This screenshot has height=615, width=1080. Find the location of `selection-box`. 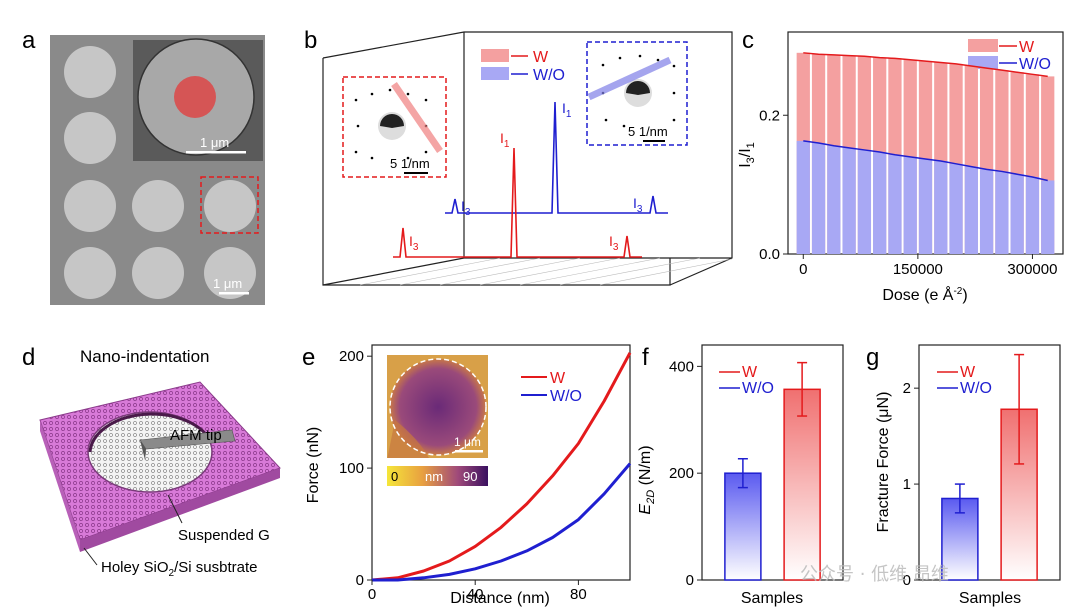

selection-box is located at coordinates (229, 205).